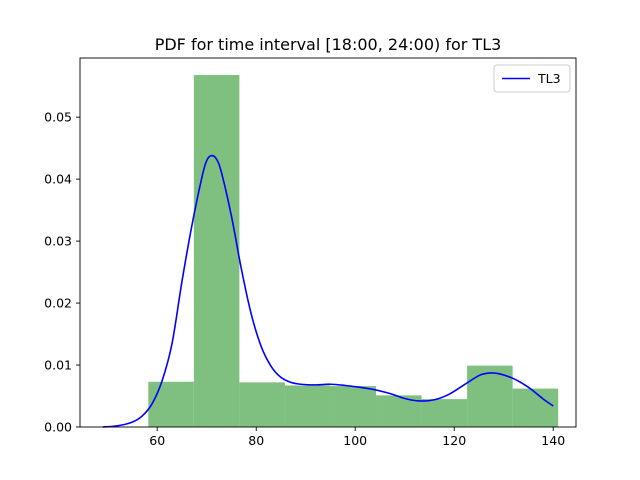  What do you see at coordinates (157, 440) in the screenshot?
I see `x-tick-label: 60` at bounding box center [157, 440].